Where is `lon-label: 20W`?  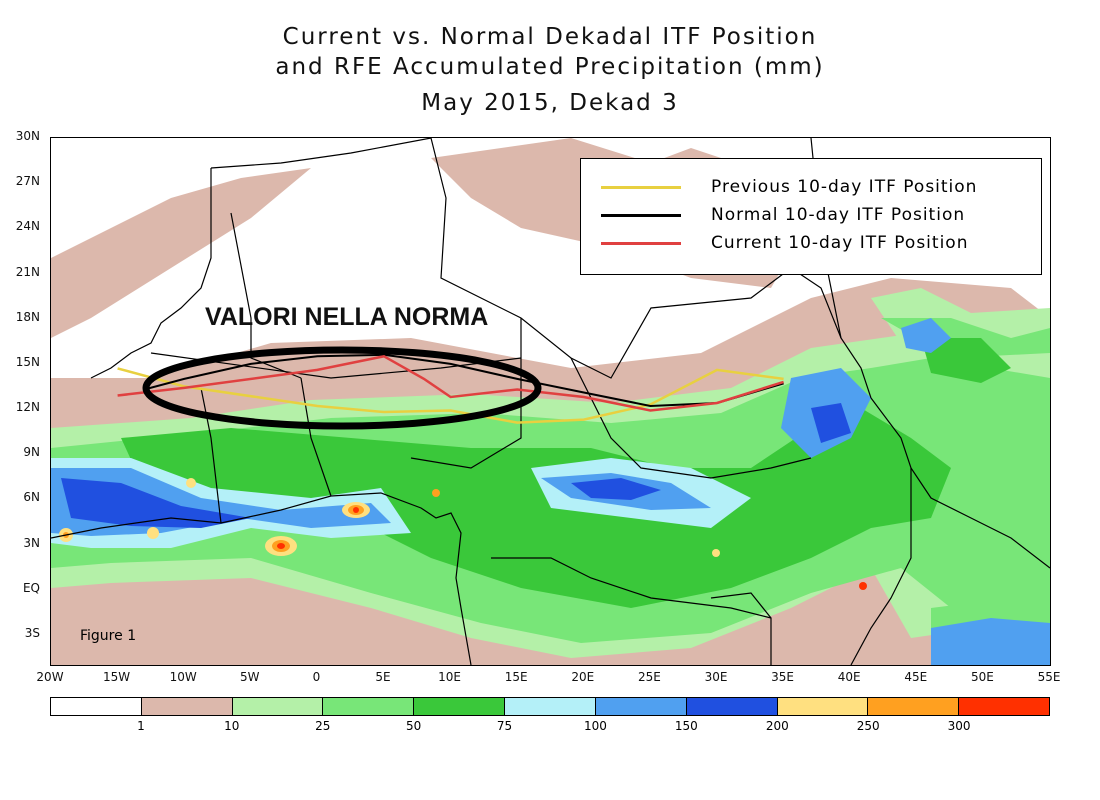 lon-label: 20W is located at coordinates (50, 677).